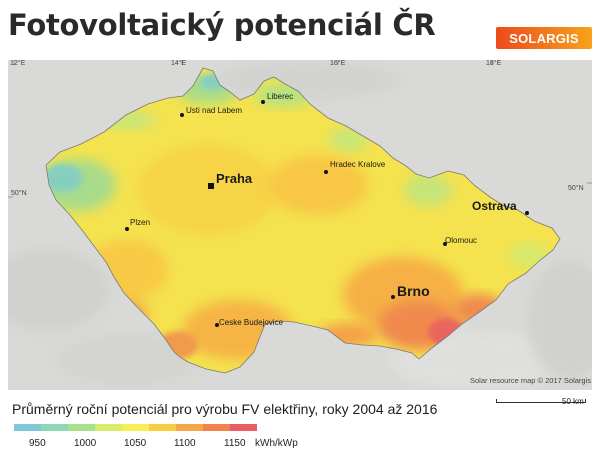 This screenshot has width=600, height=456. What do you see at coordinates (494, 206) in the screenshot?
I see `city-label-ostrava: Ostrava` at bounding box center [494, 206].